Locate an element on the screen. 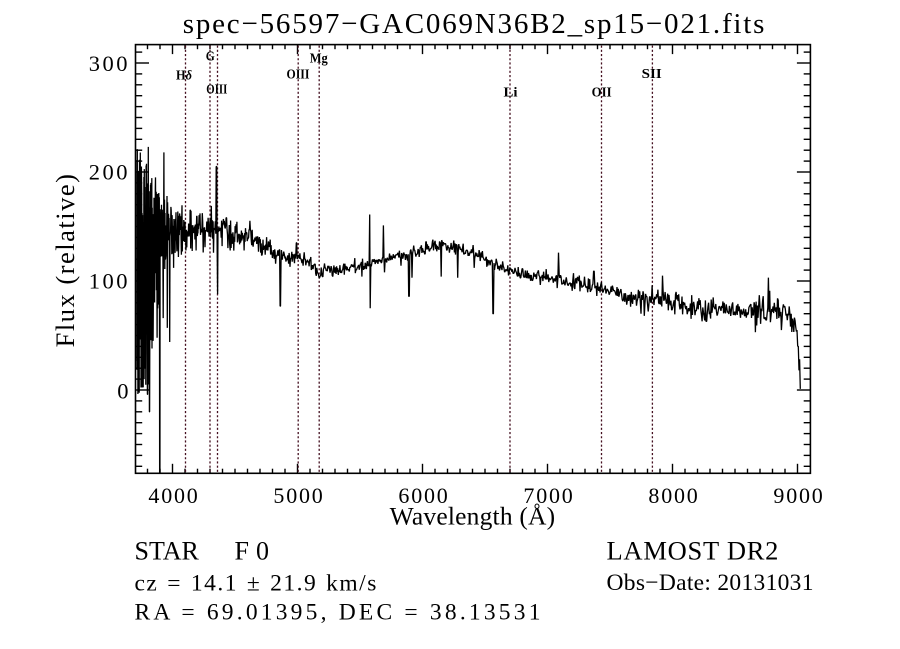  svg-text: STAR is located at coordinates (167, 551).